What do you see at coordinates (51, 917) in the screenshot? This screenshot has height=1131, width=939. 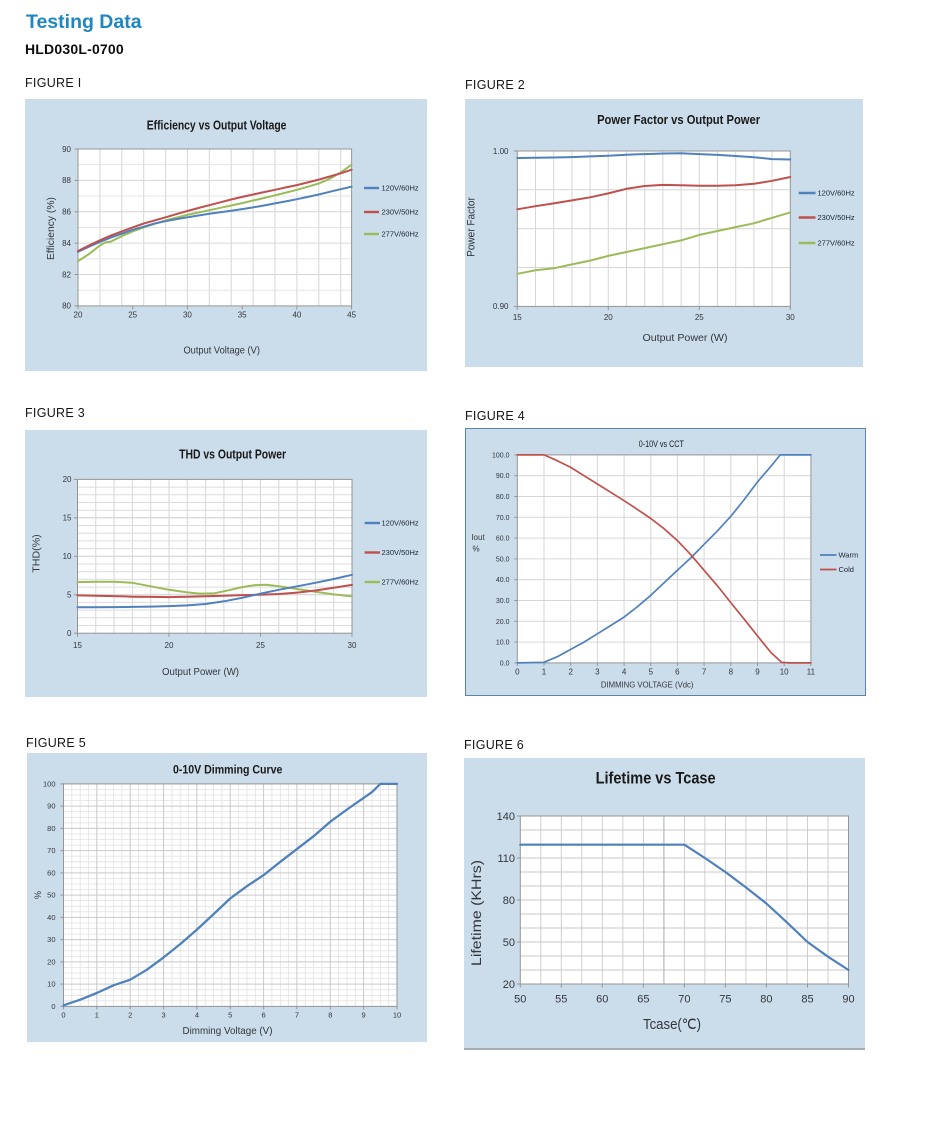 I see `svg-text: 40` at bounding box center [51, 917].